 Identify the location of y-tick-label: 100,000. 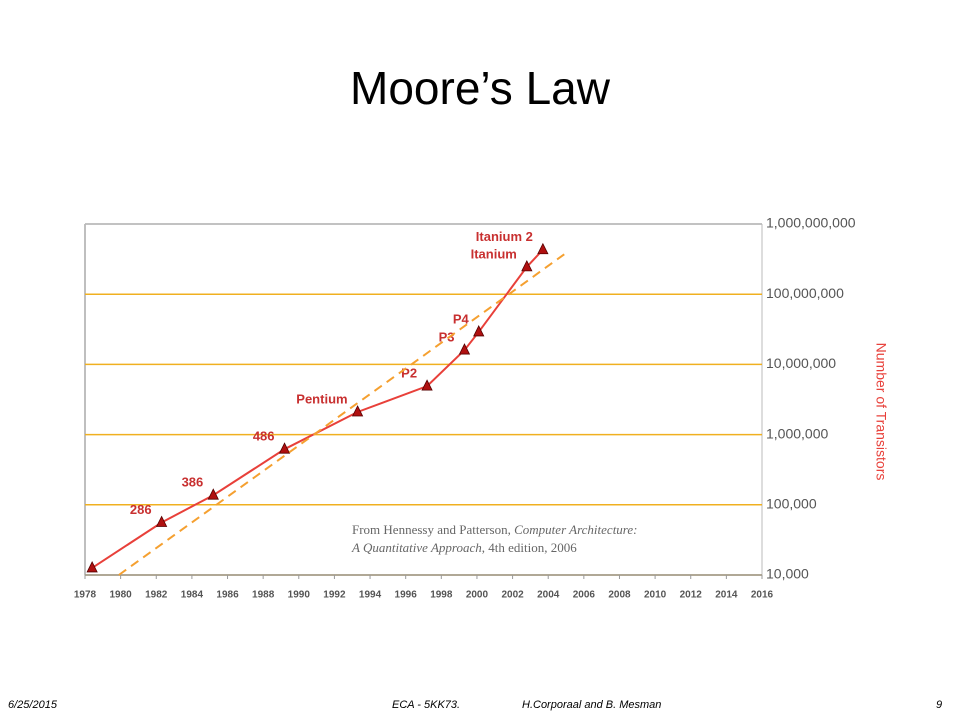
(791, 504).